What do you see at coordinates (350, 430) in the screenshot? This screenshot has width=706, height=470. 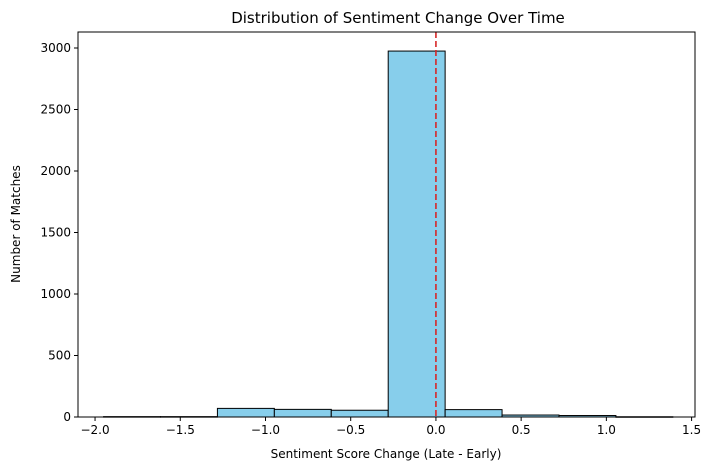 I see `x-tick-label-3: −0.5` at bounding box center [350, 430].